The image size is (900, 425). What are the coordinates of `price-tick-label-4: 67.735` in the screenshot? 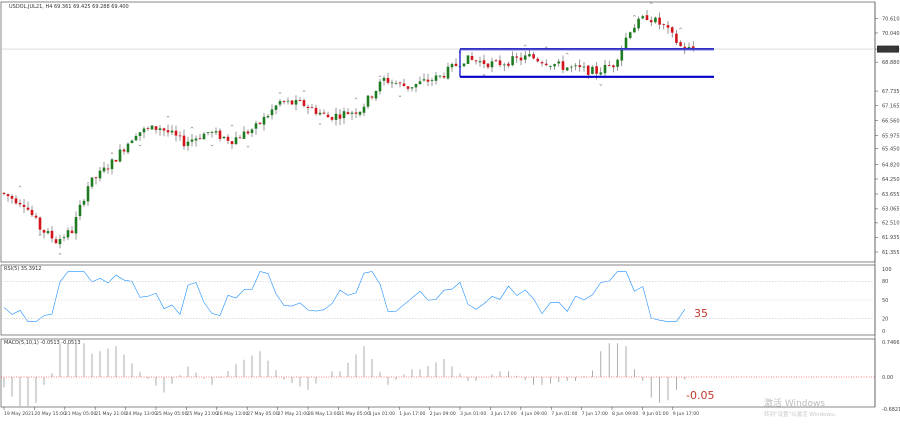 It's located at (891, 92).